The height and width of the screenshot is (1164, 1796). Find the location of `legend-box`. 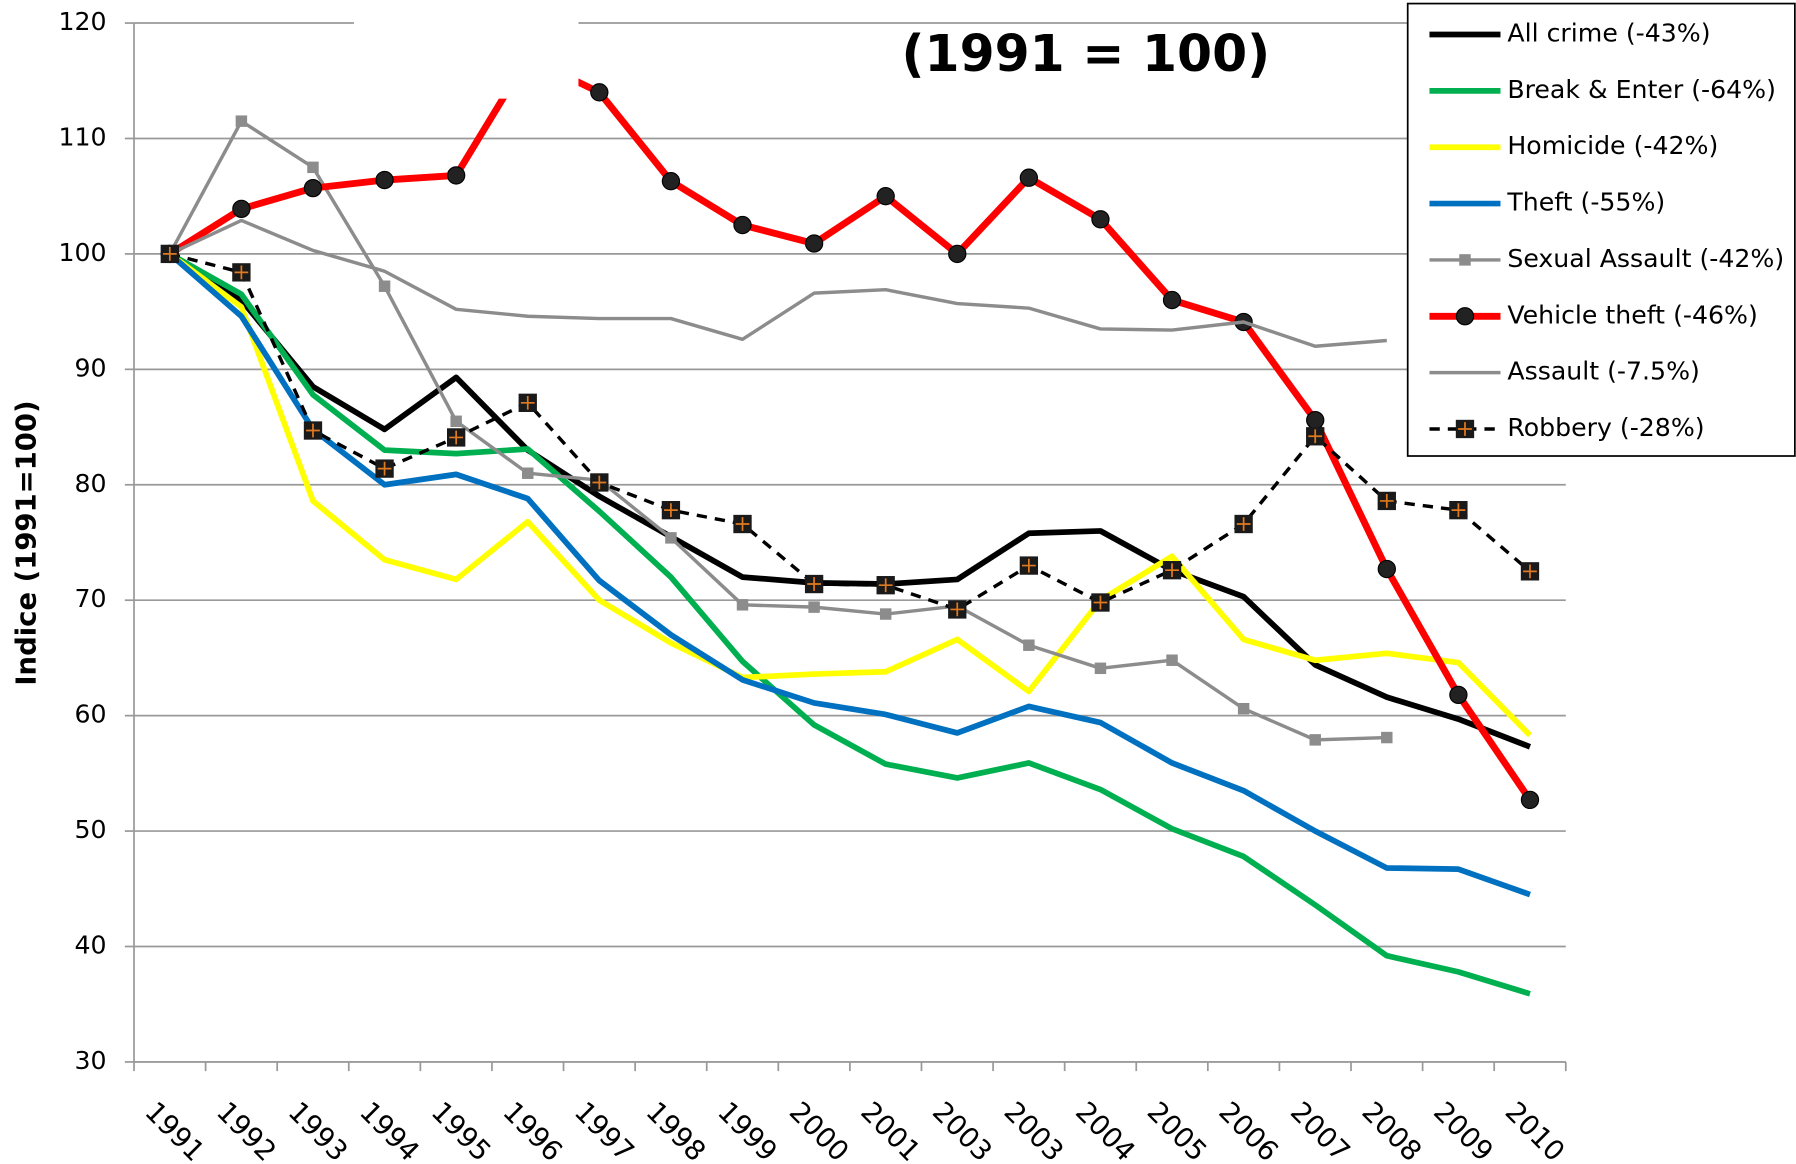

legend-box is located at coordinates (1601, 229).